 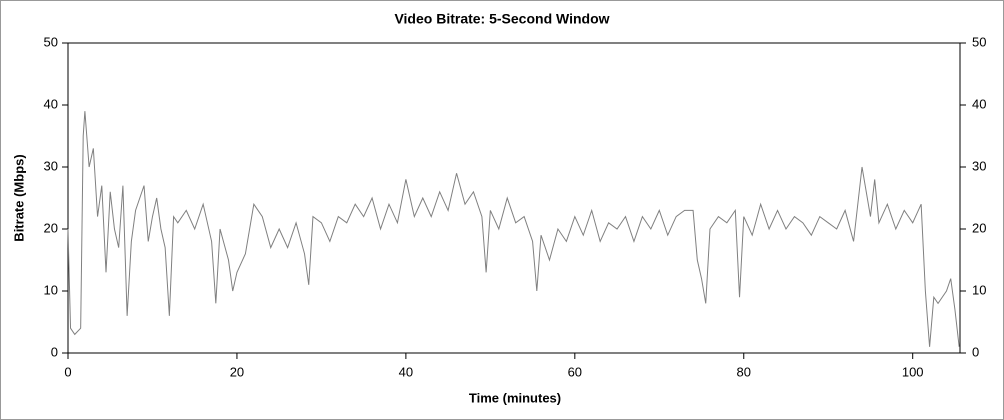 I want to click on y-tick-label: 40, so click(x=51, y=103).